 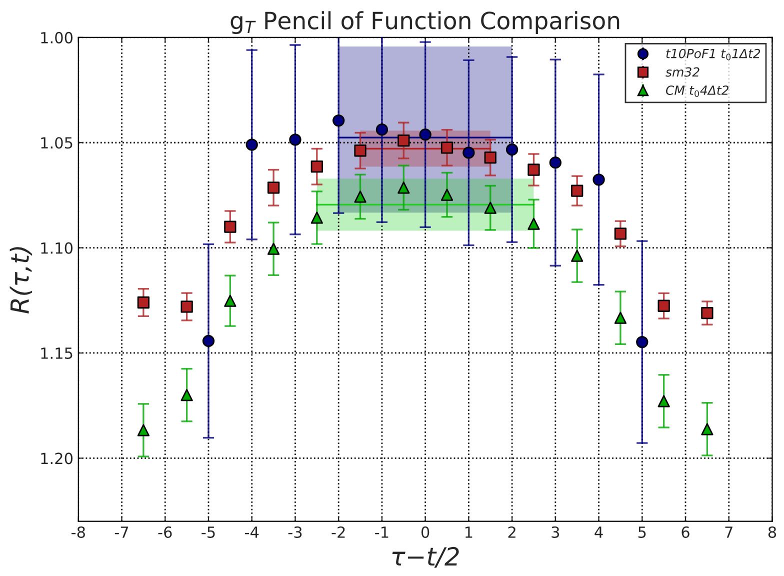 I want to click on legend-label: sm32, so click(x=683, y=72).